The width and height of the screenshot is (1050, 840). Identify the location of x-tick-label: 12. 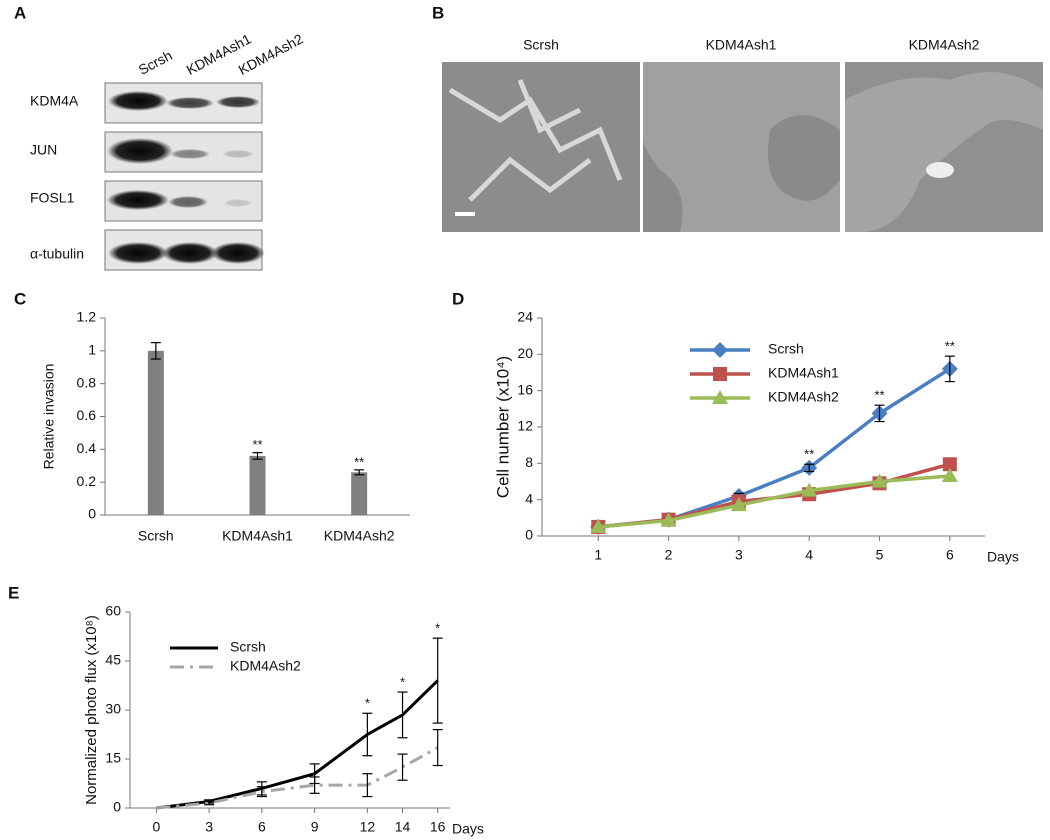
(368, 827).